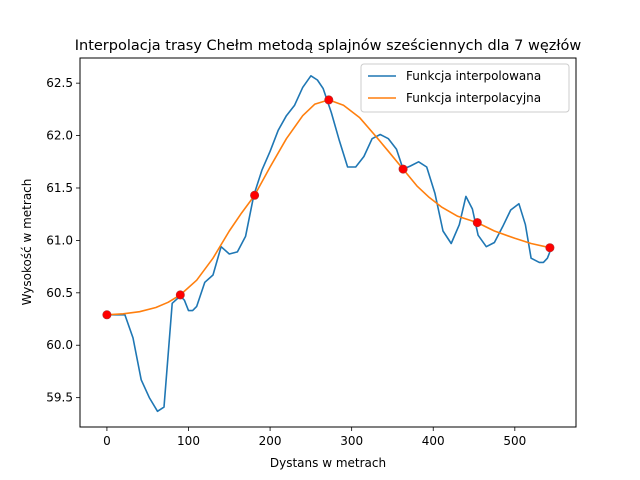 The width and height of the screenshot is (640, 480). What do you see at coordinates (351, 441) in the screenshot?
I see `x-tick-label: 300` at bounding box center [351, 441].